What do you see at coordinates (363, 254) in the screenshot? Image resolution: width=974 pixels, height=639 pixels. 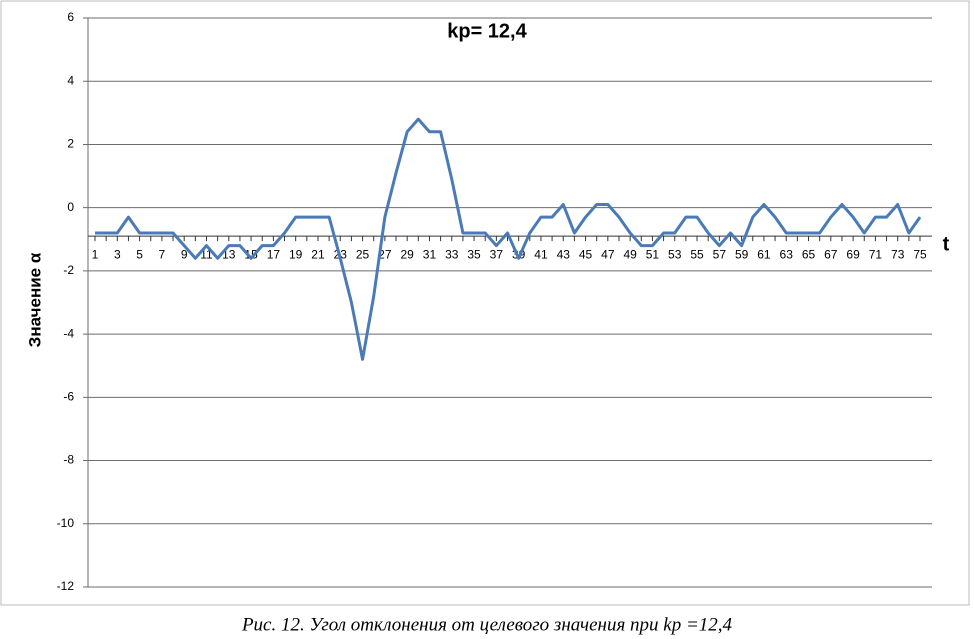 I see `x-tick-label: 25` at bounding box center [363, 254].